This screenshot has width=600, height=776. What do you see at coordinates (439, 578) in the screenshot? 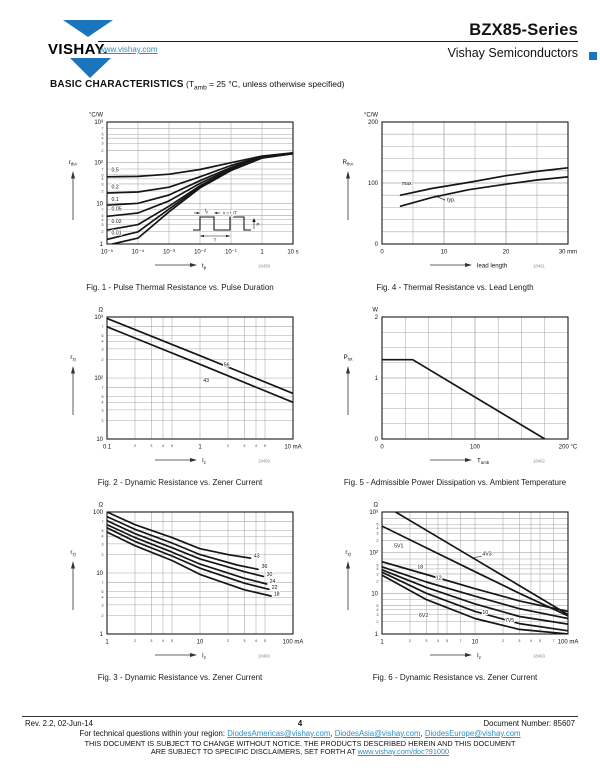
I see `svg-text: 12` at bounding box center [439, 578].